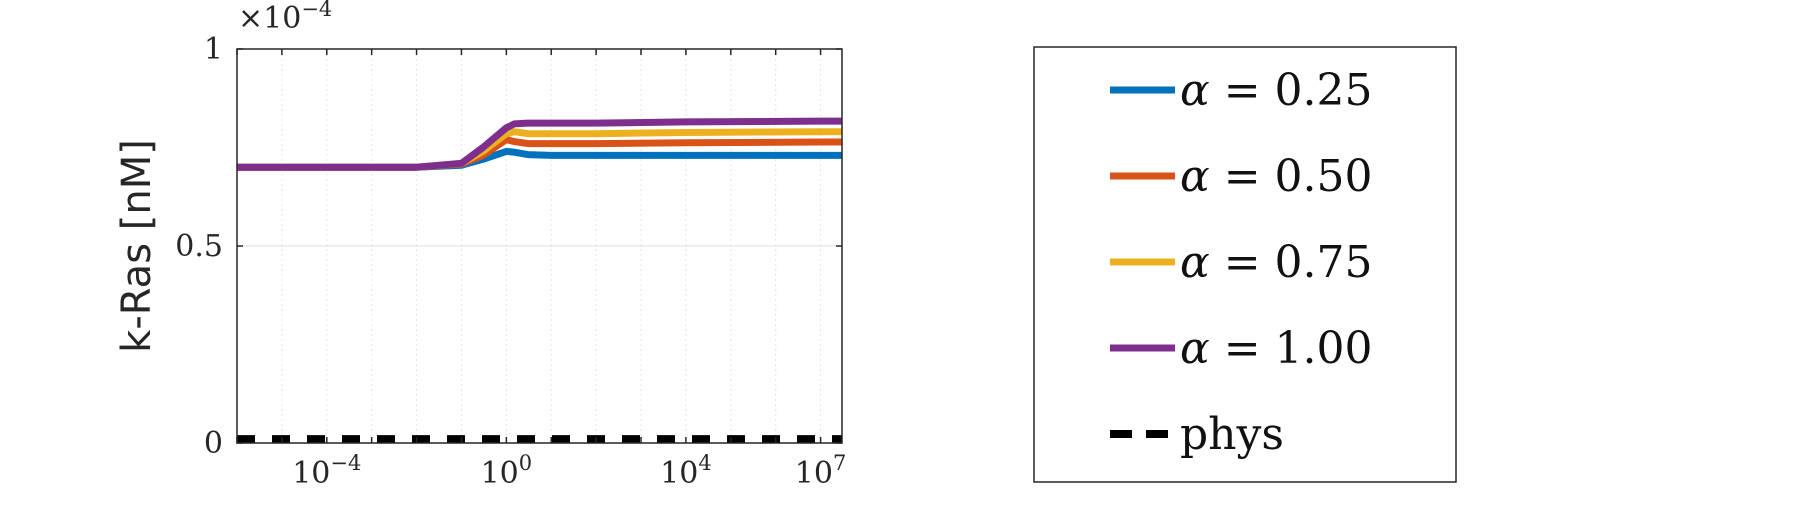 The width and height of the screenshot is (1800, 505). What do you see at coordinates (1276, 348) in the screenshot?
I see `legend-label: α = 1.00` at bounding box center [1276, 348].